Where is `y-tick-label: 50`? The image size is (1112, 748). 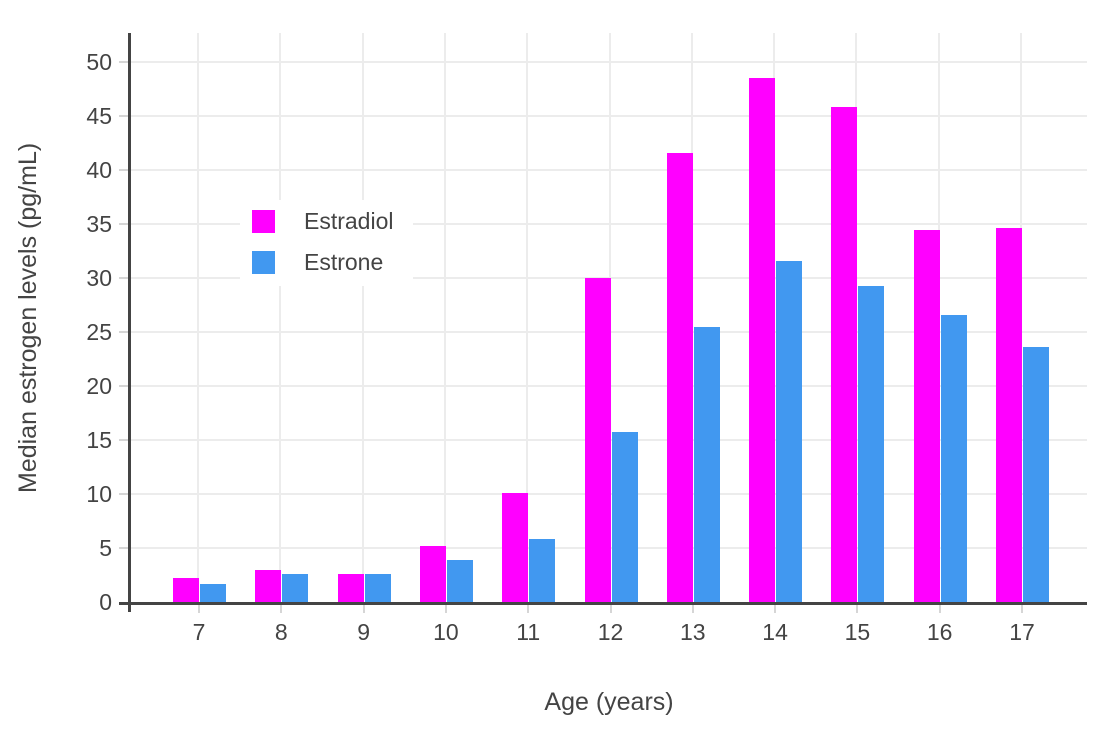 y-tick-label: 50 is located at coordinates (99, 62).